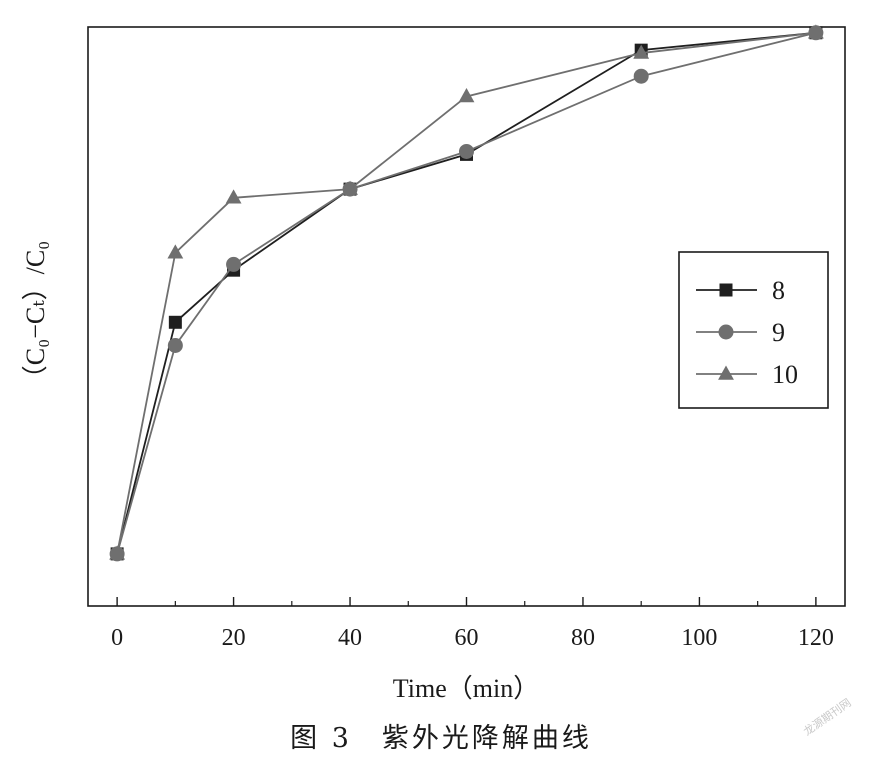 This screenshot has width=882, height=769. What do you see at coordinates (466, 688) in the screenshot?
I see `x-axis-label: Time（min）` at bounding box center [466, 688].